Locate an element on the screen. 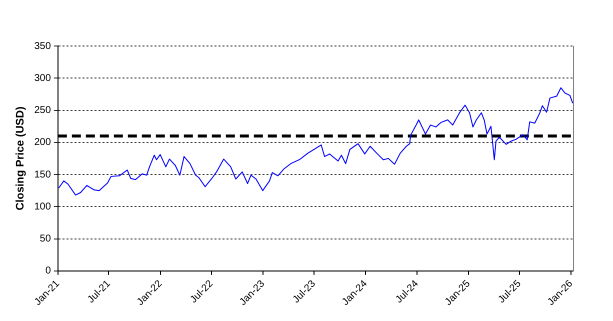 The width and height of the screenshot is (613, 321). y-tick-label: 200 is located at coordinates (43, 142).